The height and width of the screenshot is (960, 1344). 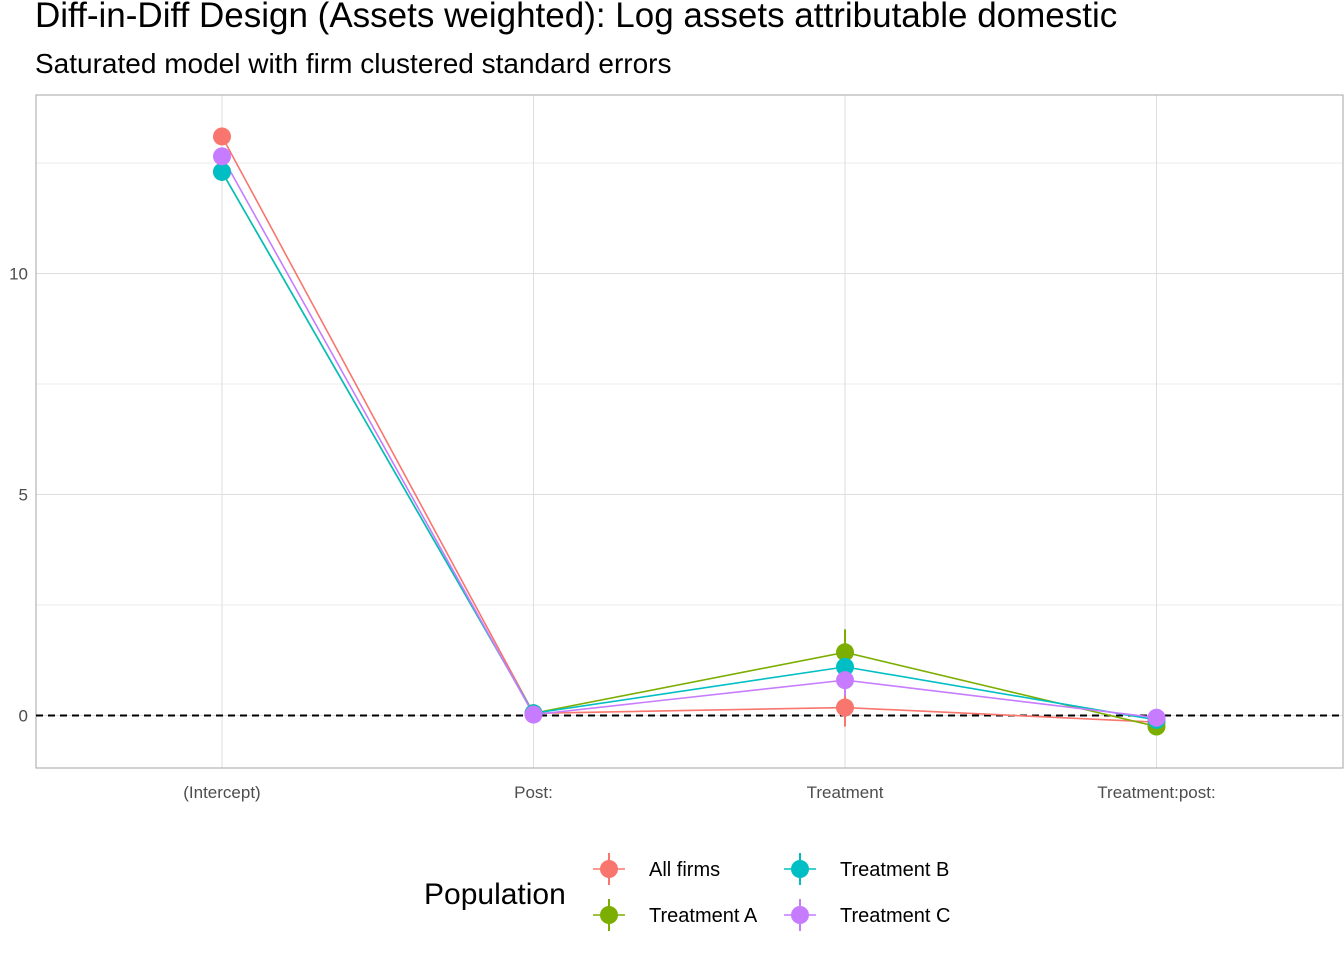 I want to click on legend-item: Treatment C, so click(x=867, y=915).